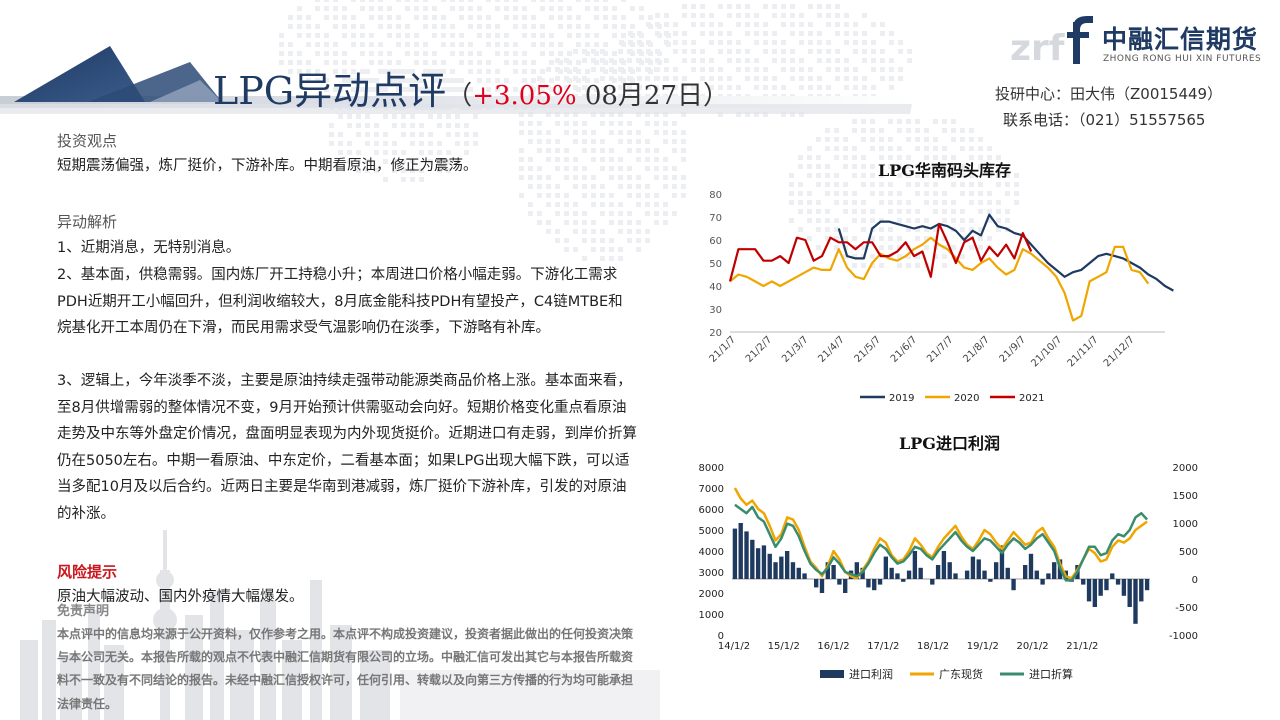  What do you see at coordinates (734, 646) in the screenshot?
I see `chart2-xtick-label: 14/1/2` at bounding box center [734, 646].